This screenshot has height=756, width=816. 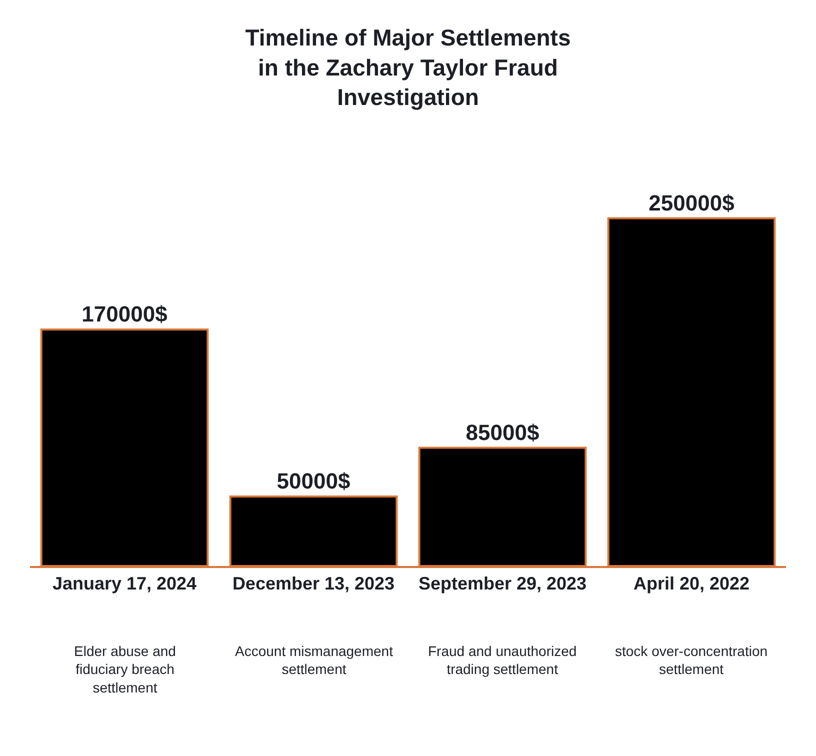 What do you see at coordinates (691, 660) in the screenshot?
I see `text: stock over-concentration settlement` at bounding box center [691, 660].